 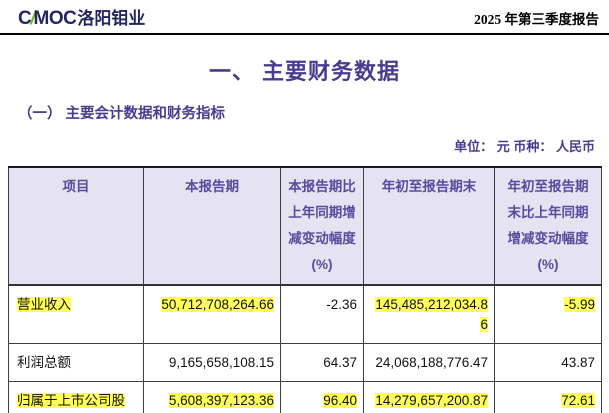 What do you see at coordinates (536, 19) in the screenshot?
I see `report-edition-title: 2025 年第三季度报告` at bounding box center [536, 19].